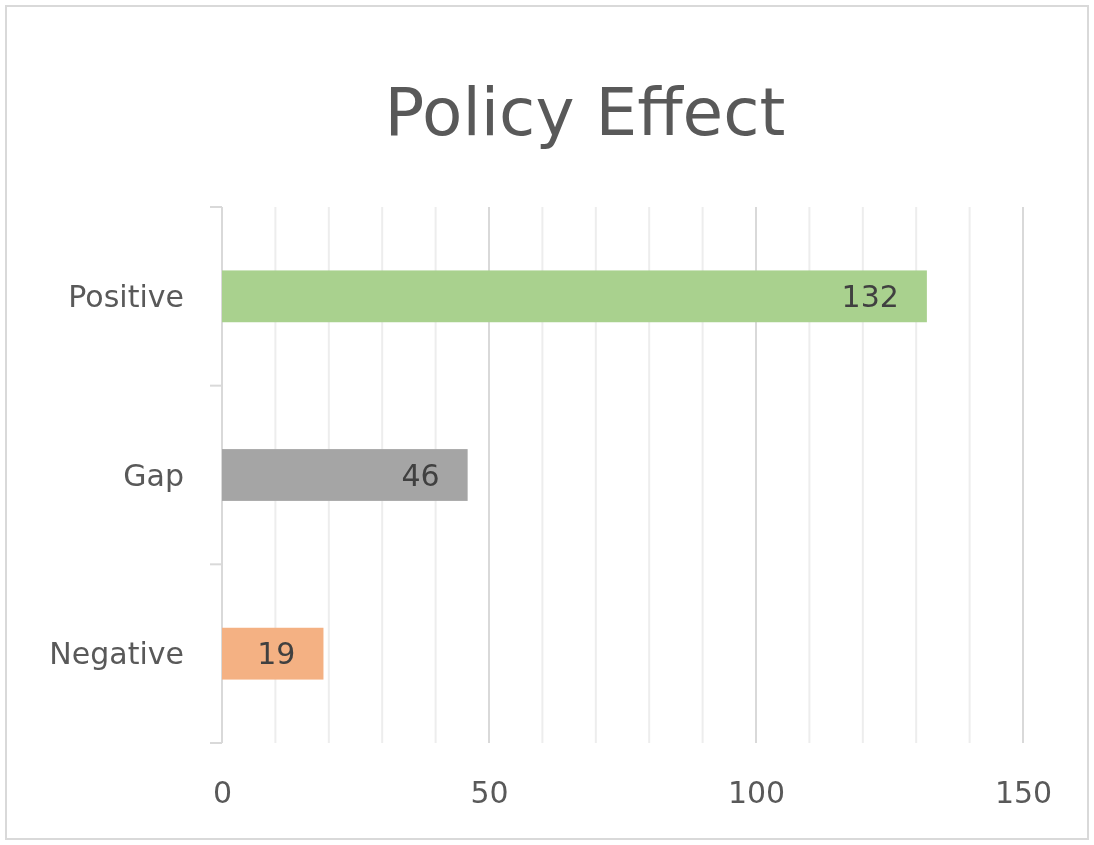 The height and width of the screenshot is (845, 1094). What do you see at coordinates (153, 475) in the screenshot?
I see `y-tick-label: Gap` at bounding box center [153, 475].